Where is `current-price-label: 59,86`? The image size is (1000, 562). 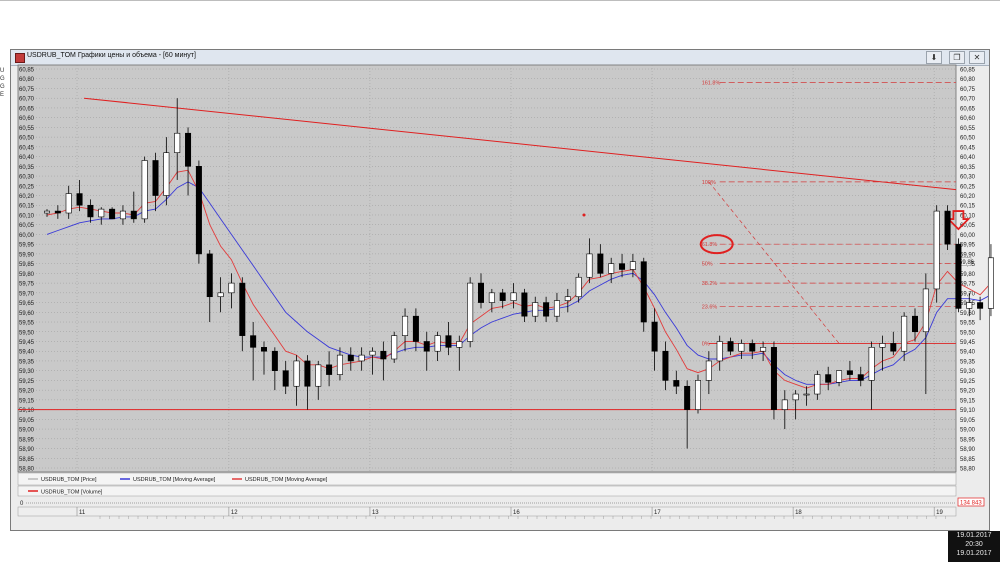 current-price-label: 59,86 is located at coordinates (967, 263).